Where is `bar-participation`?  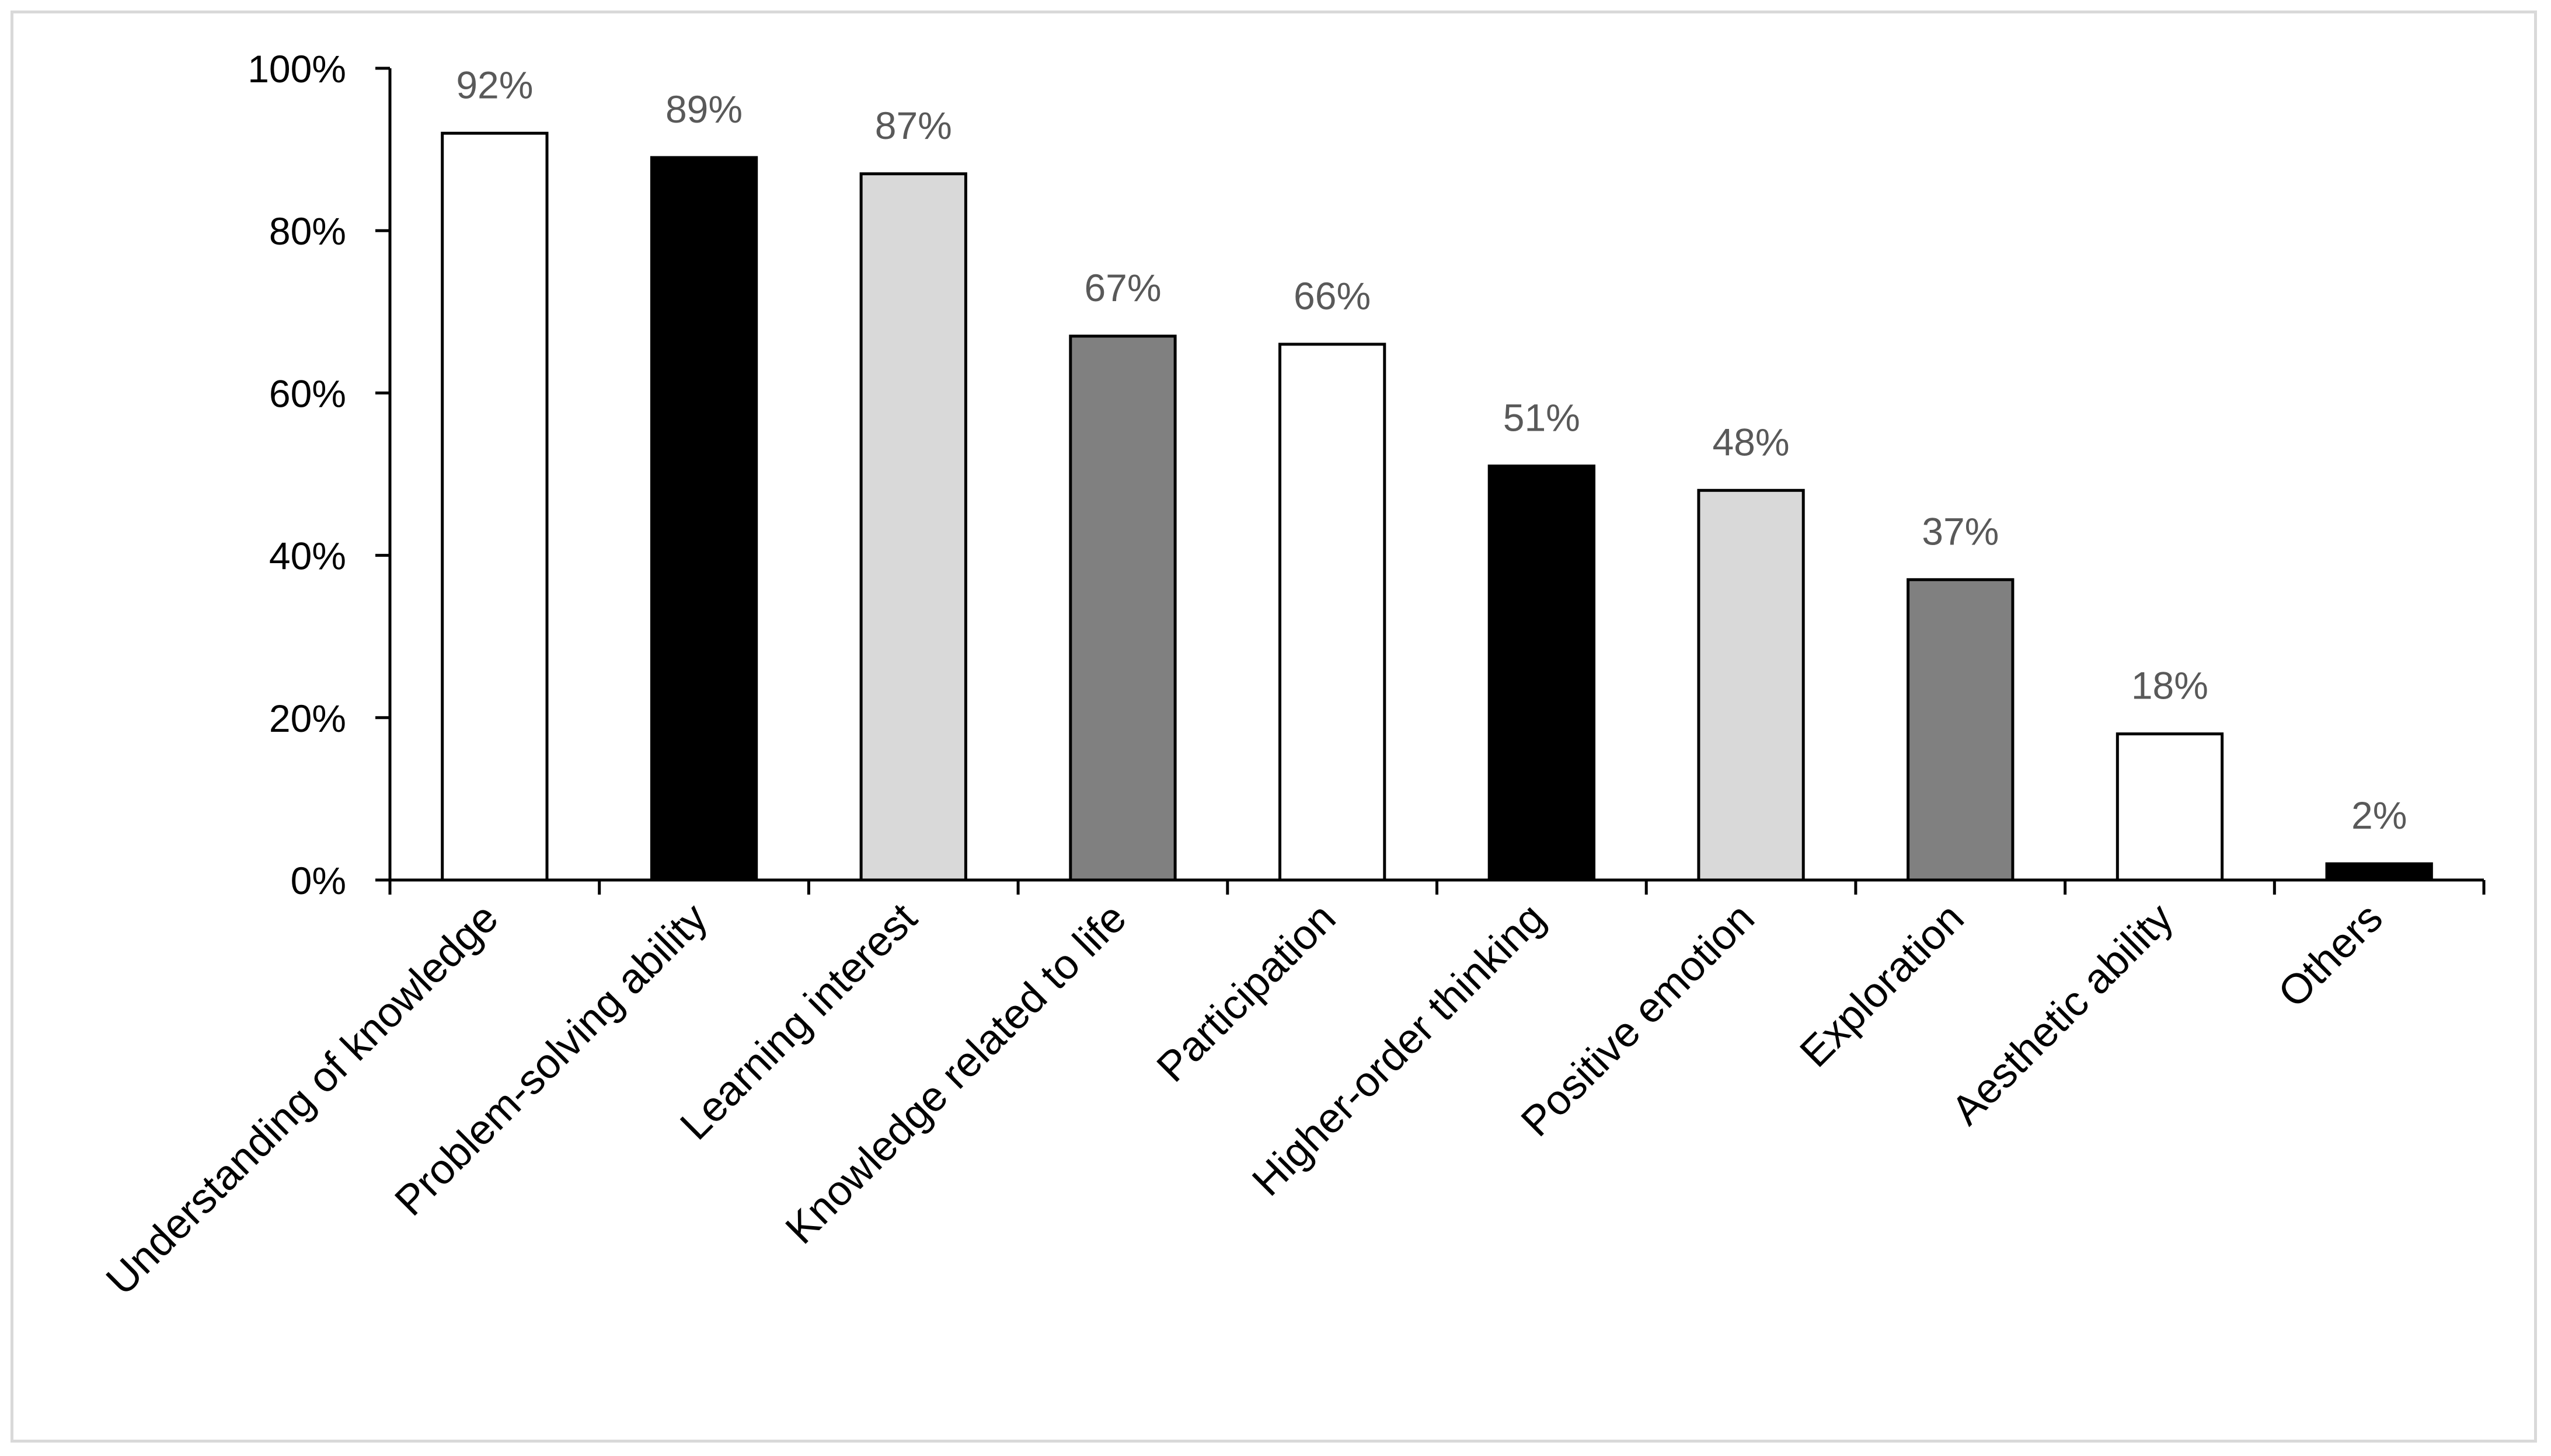
bar-participation is located at coordinates (1332, 612).